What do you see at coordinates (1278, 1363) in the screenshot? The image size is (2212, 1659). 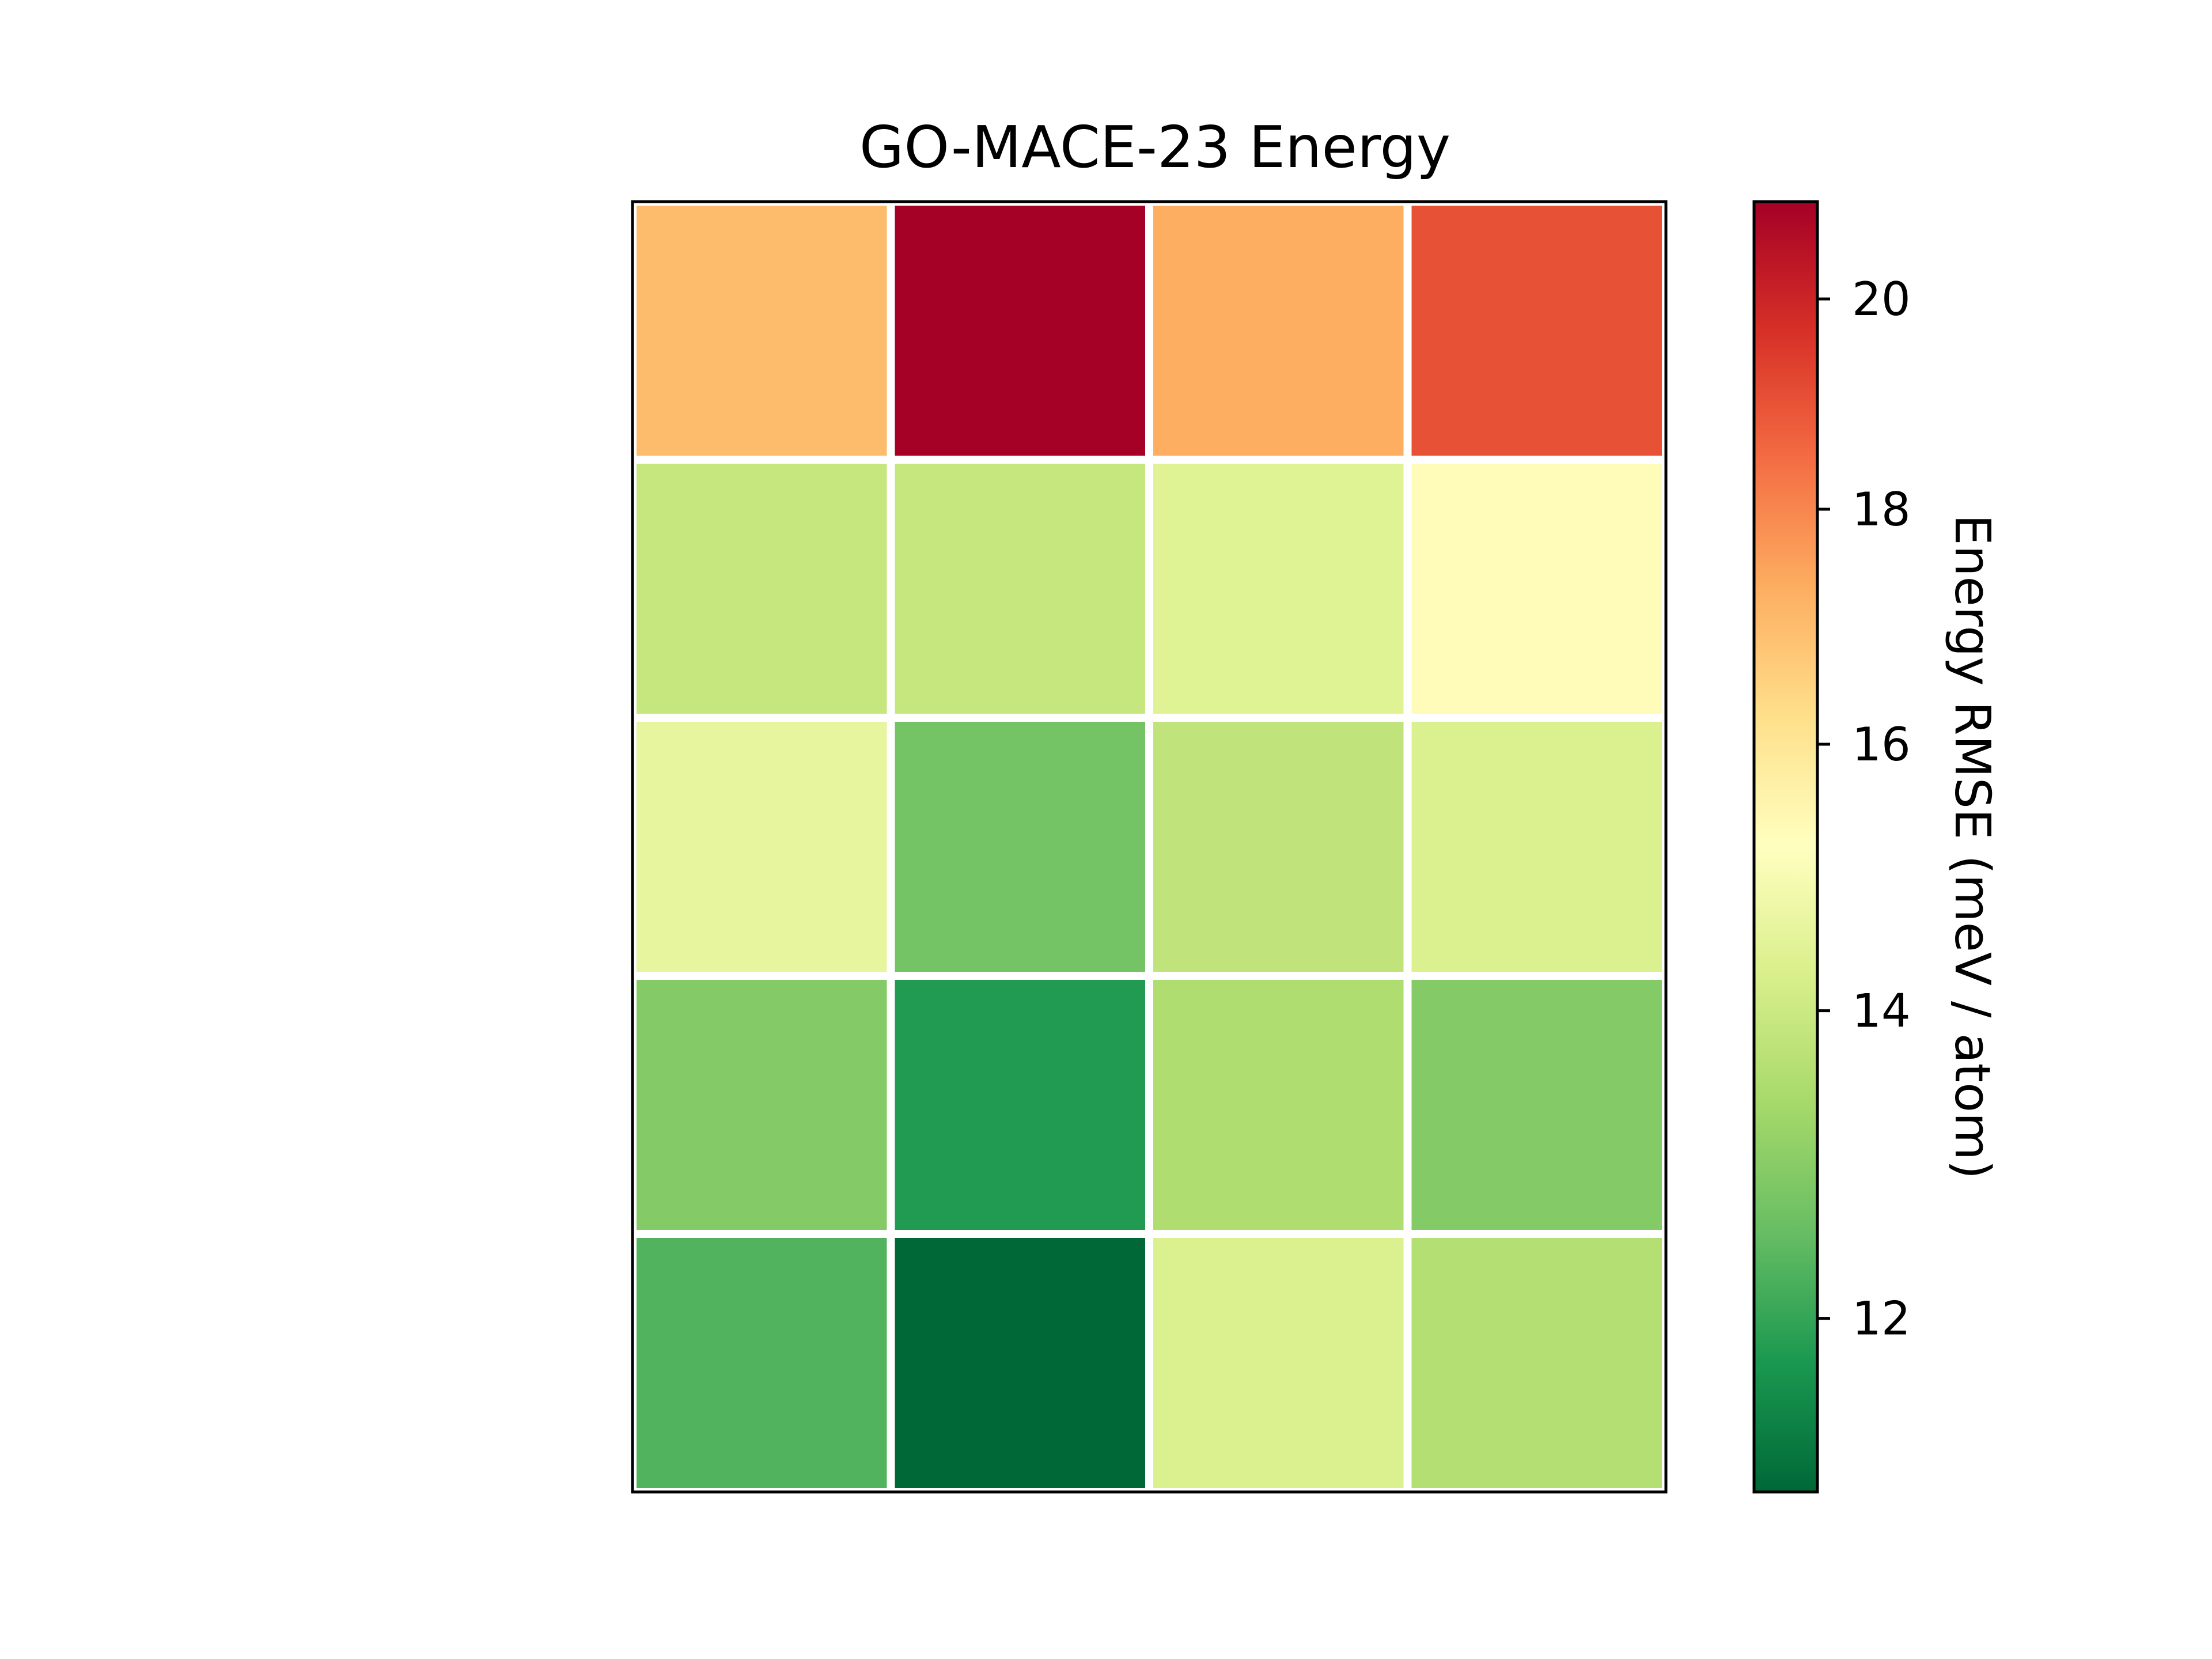 I see `heatmap-cell-r5-c3` at bounding box center [1278, 1363].